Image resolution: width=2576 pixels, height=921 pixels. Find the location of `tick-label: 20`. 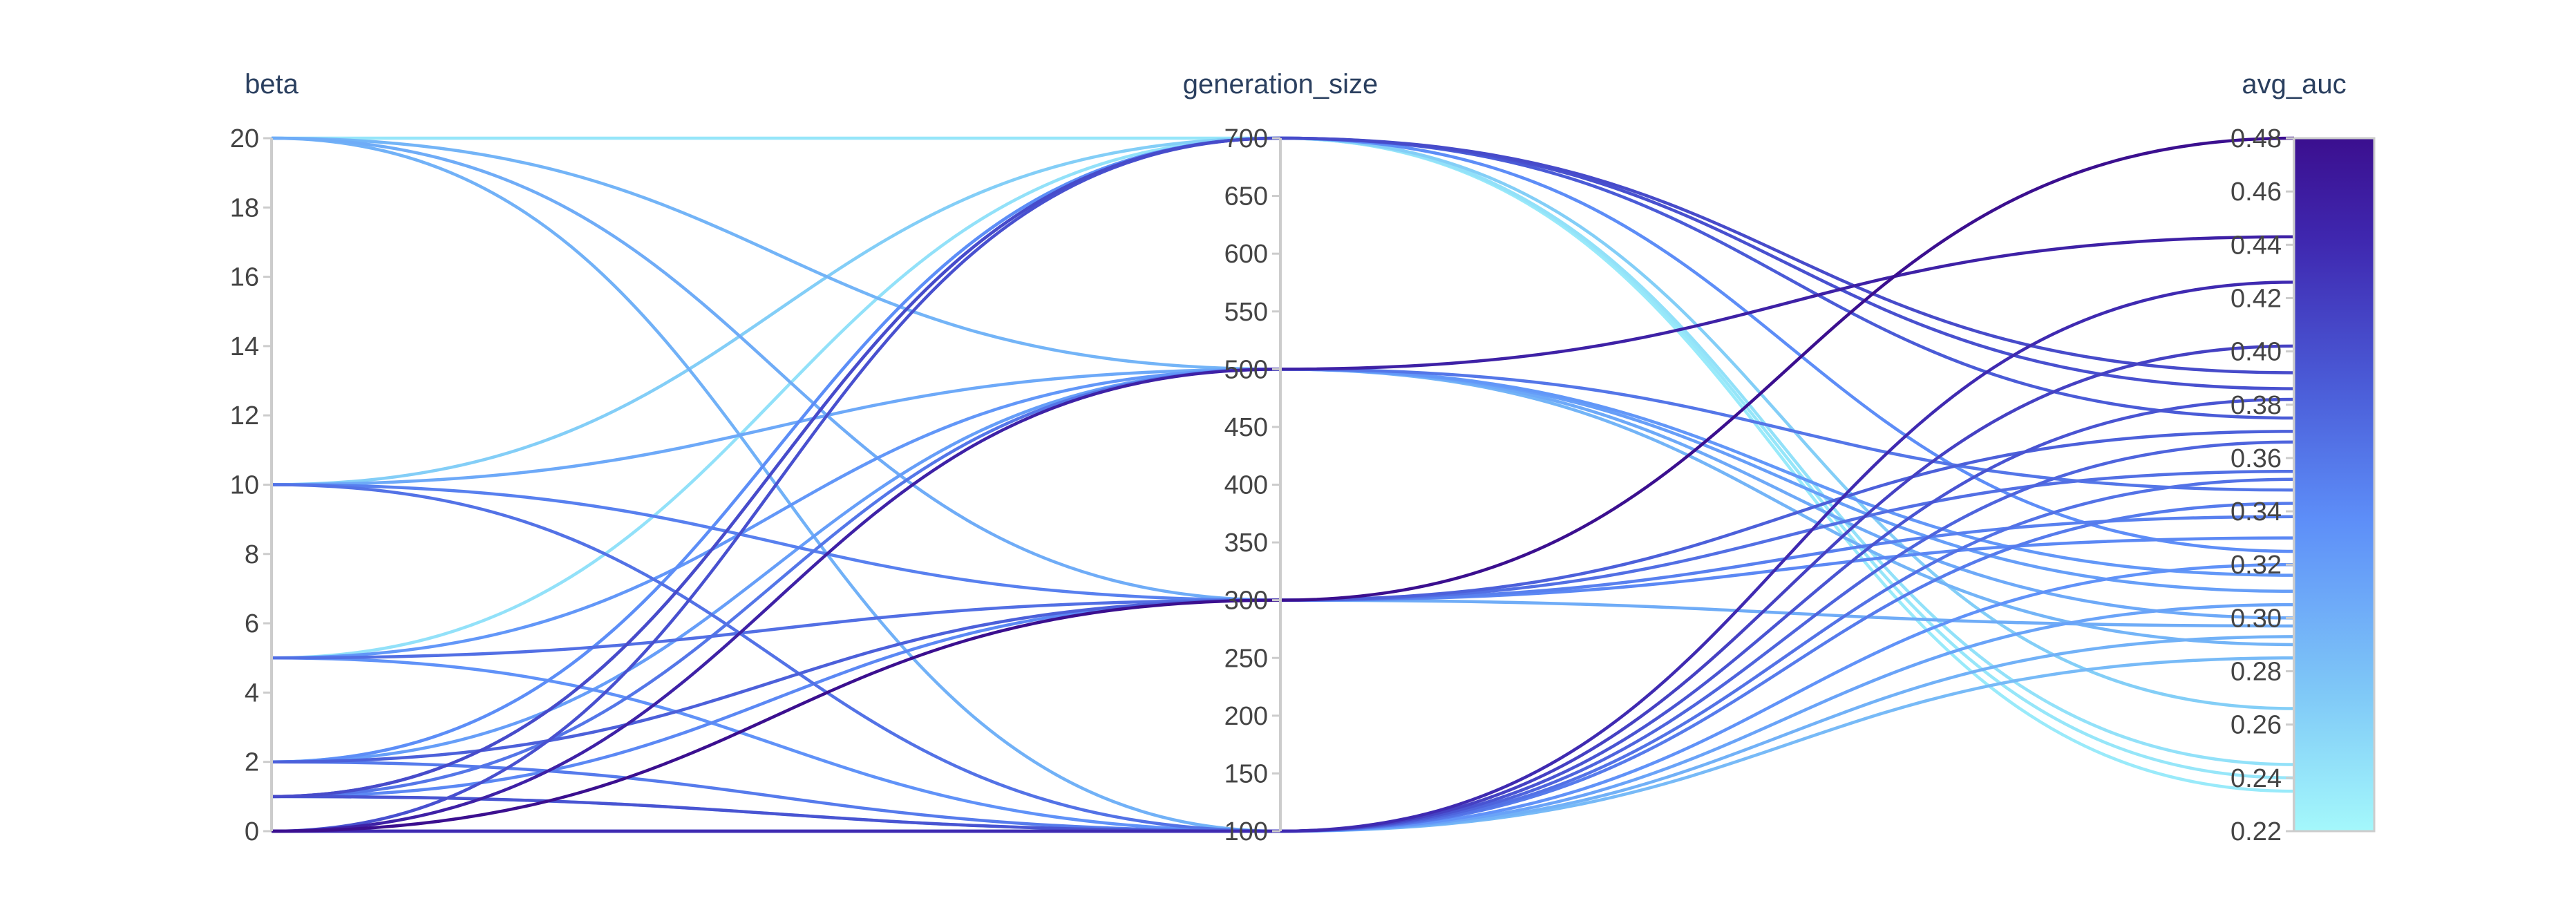

tick-label: 20 is located at coordinates (244, 138).